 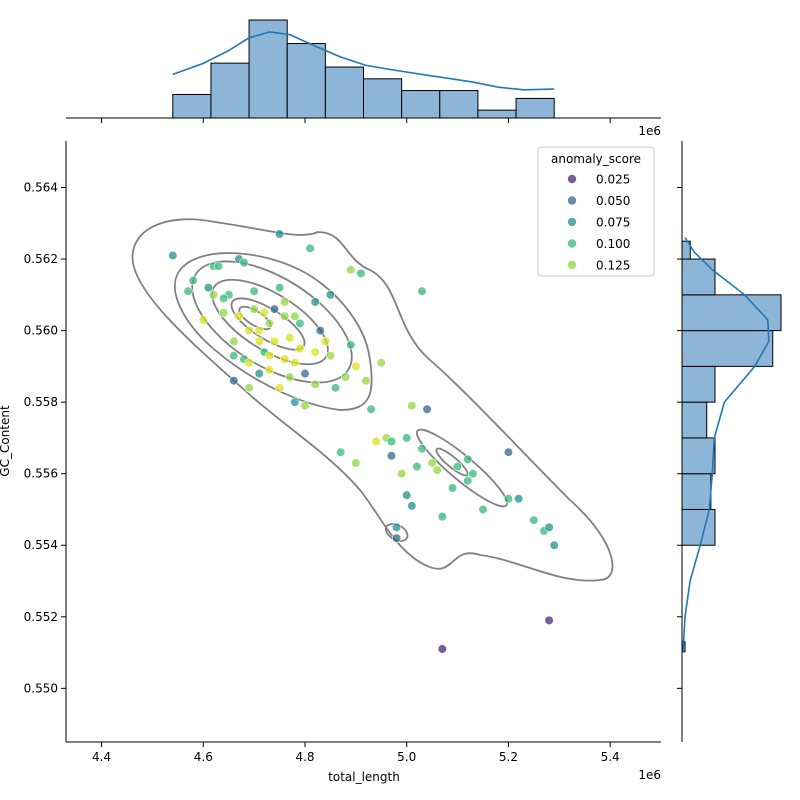 I want to click on contour-level-3b, so click(x=452, y=462).